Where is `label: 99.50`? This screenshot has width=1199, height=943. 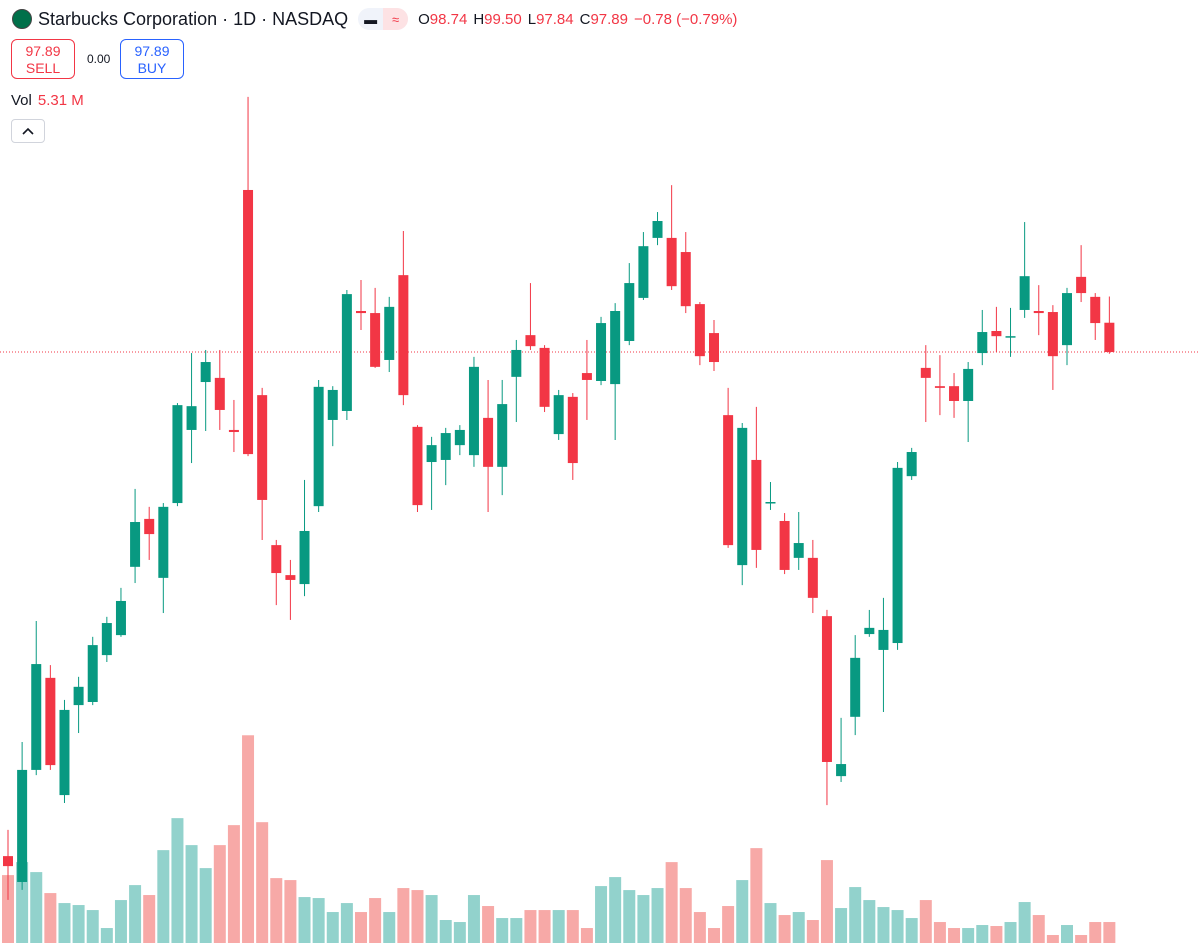
label: 99.50 is located at coordinates (503, 19).